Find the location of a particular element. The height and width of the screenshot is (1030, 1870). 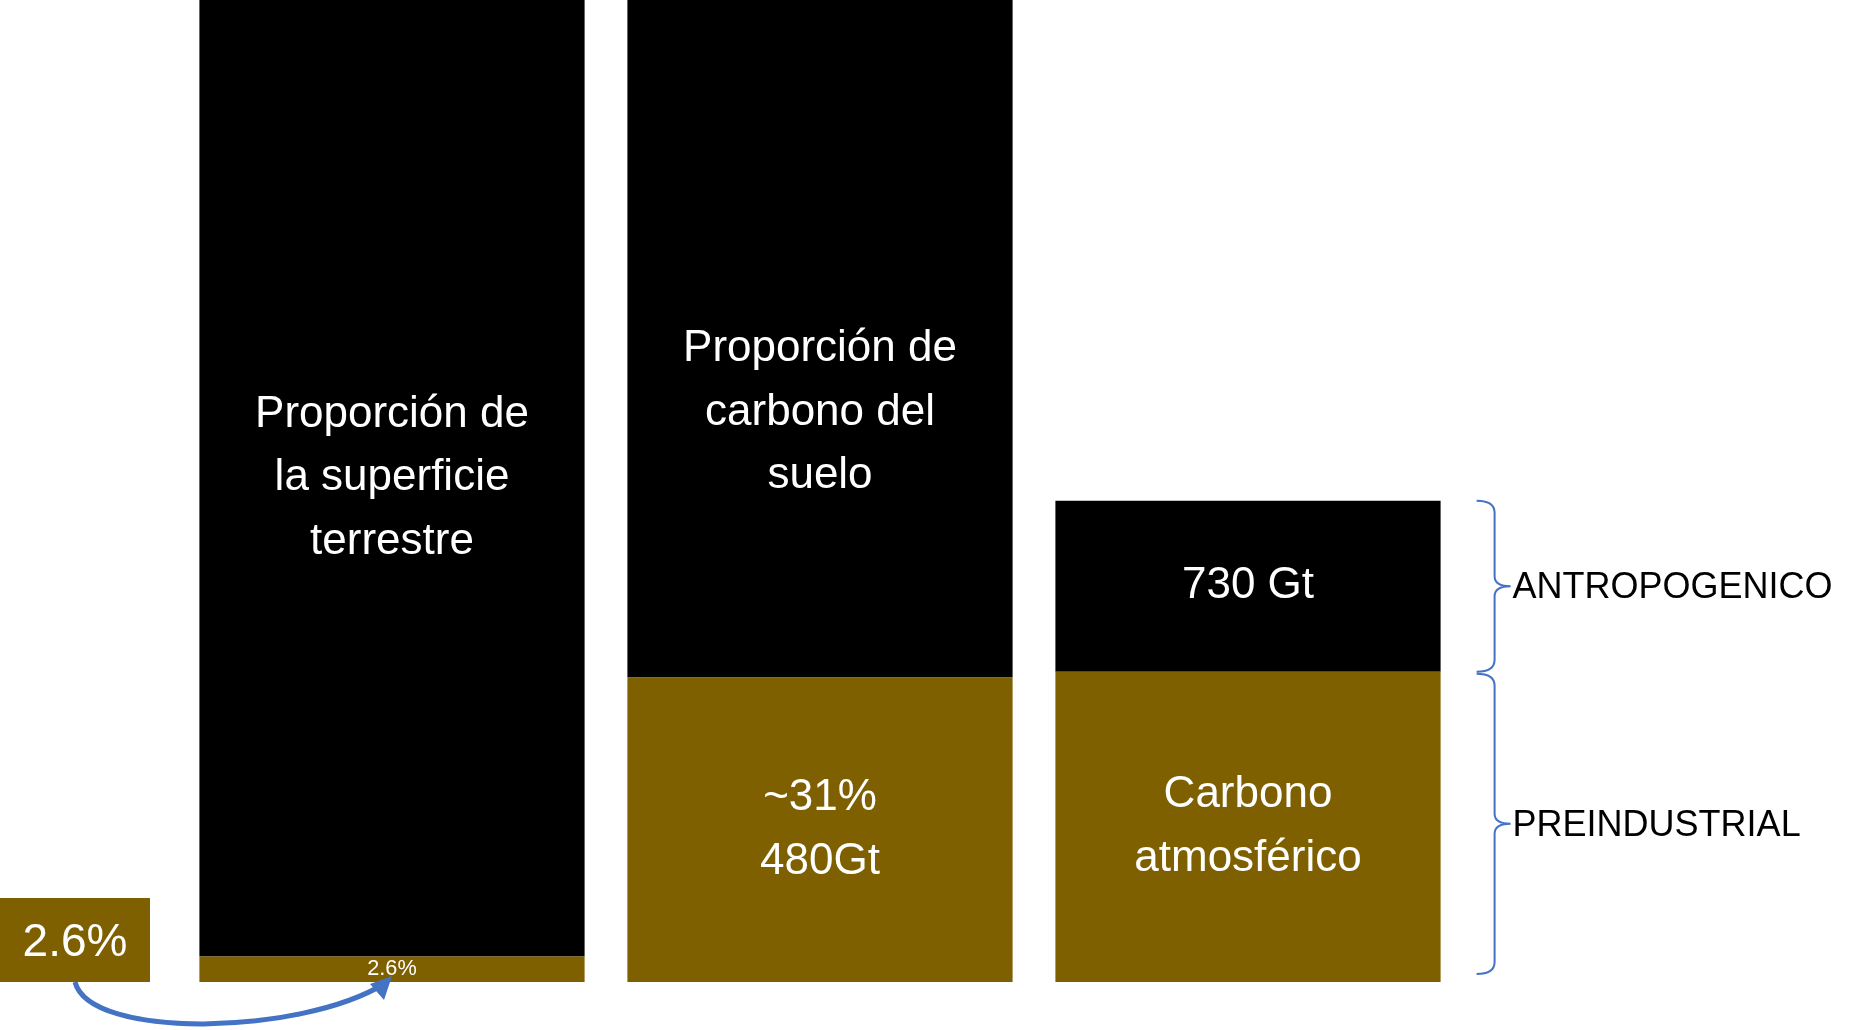

annotation: 730 Gt is located at coordinates (1248, 583).